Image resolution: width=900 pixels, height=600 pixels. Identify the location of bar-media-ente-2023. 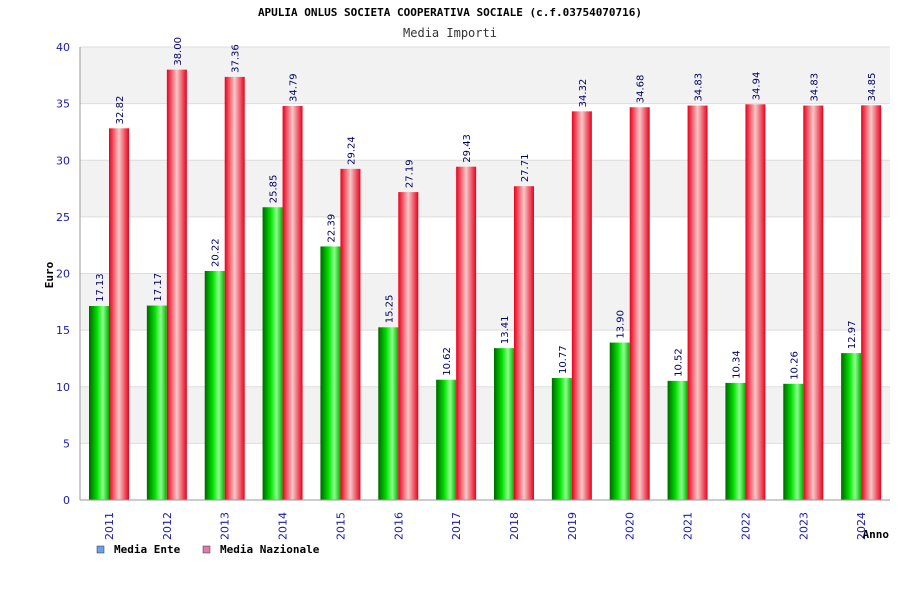
(793, 441).